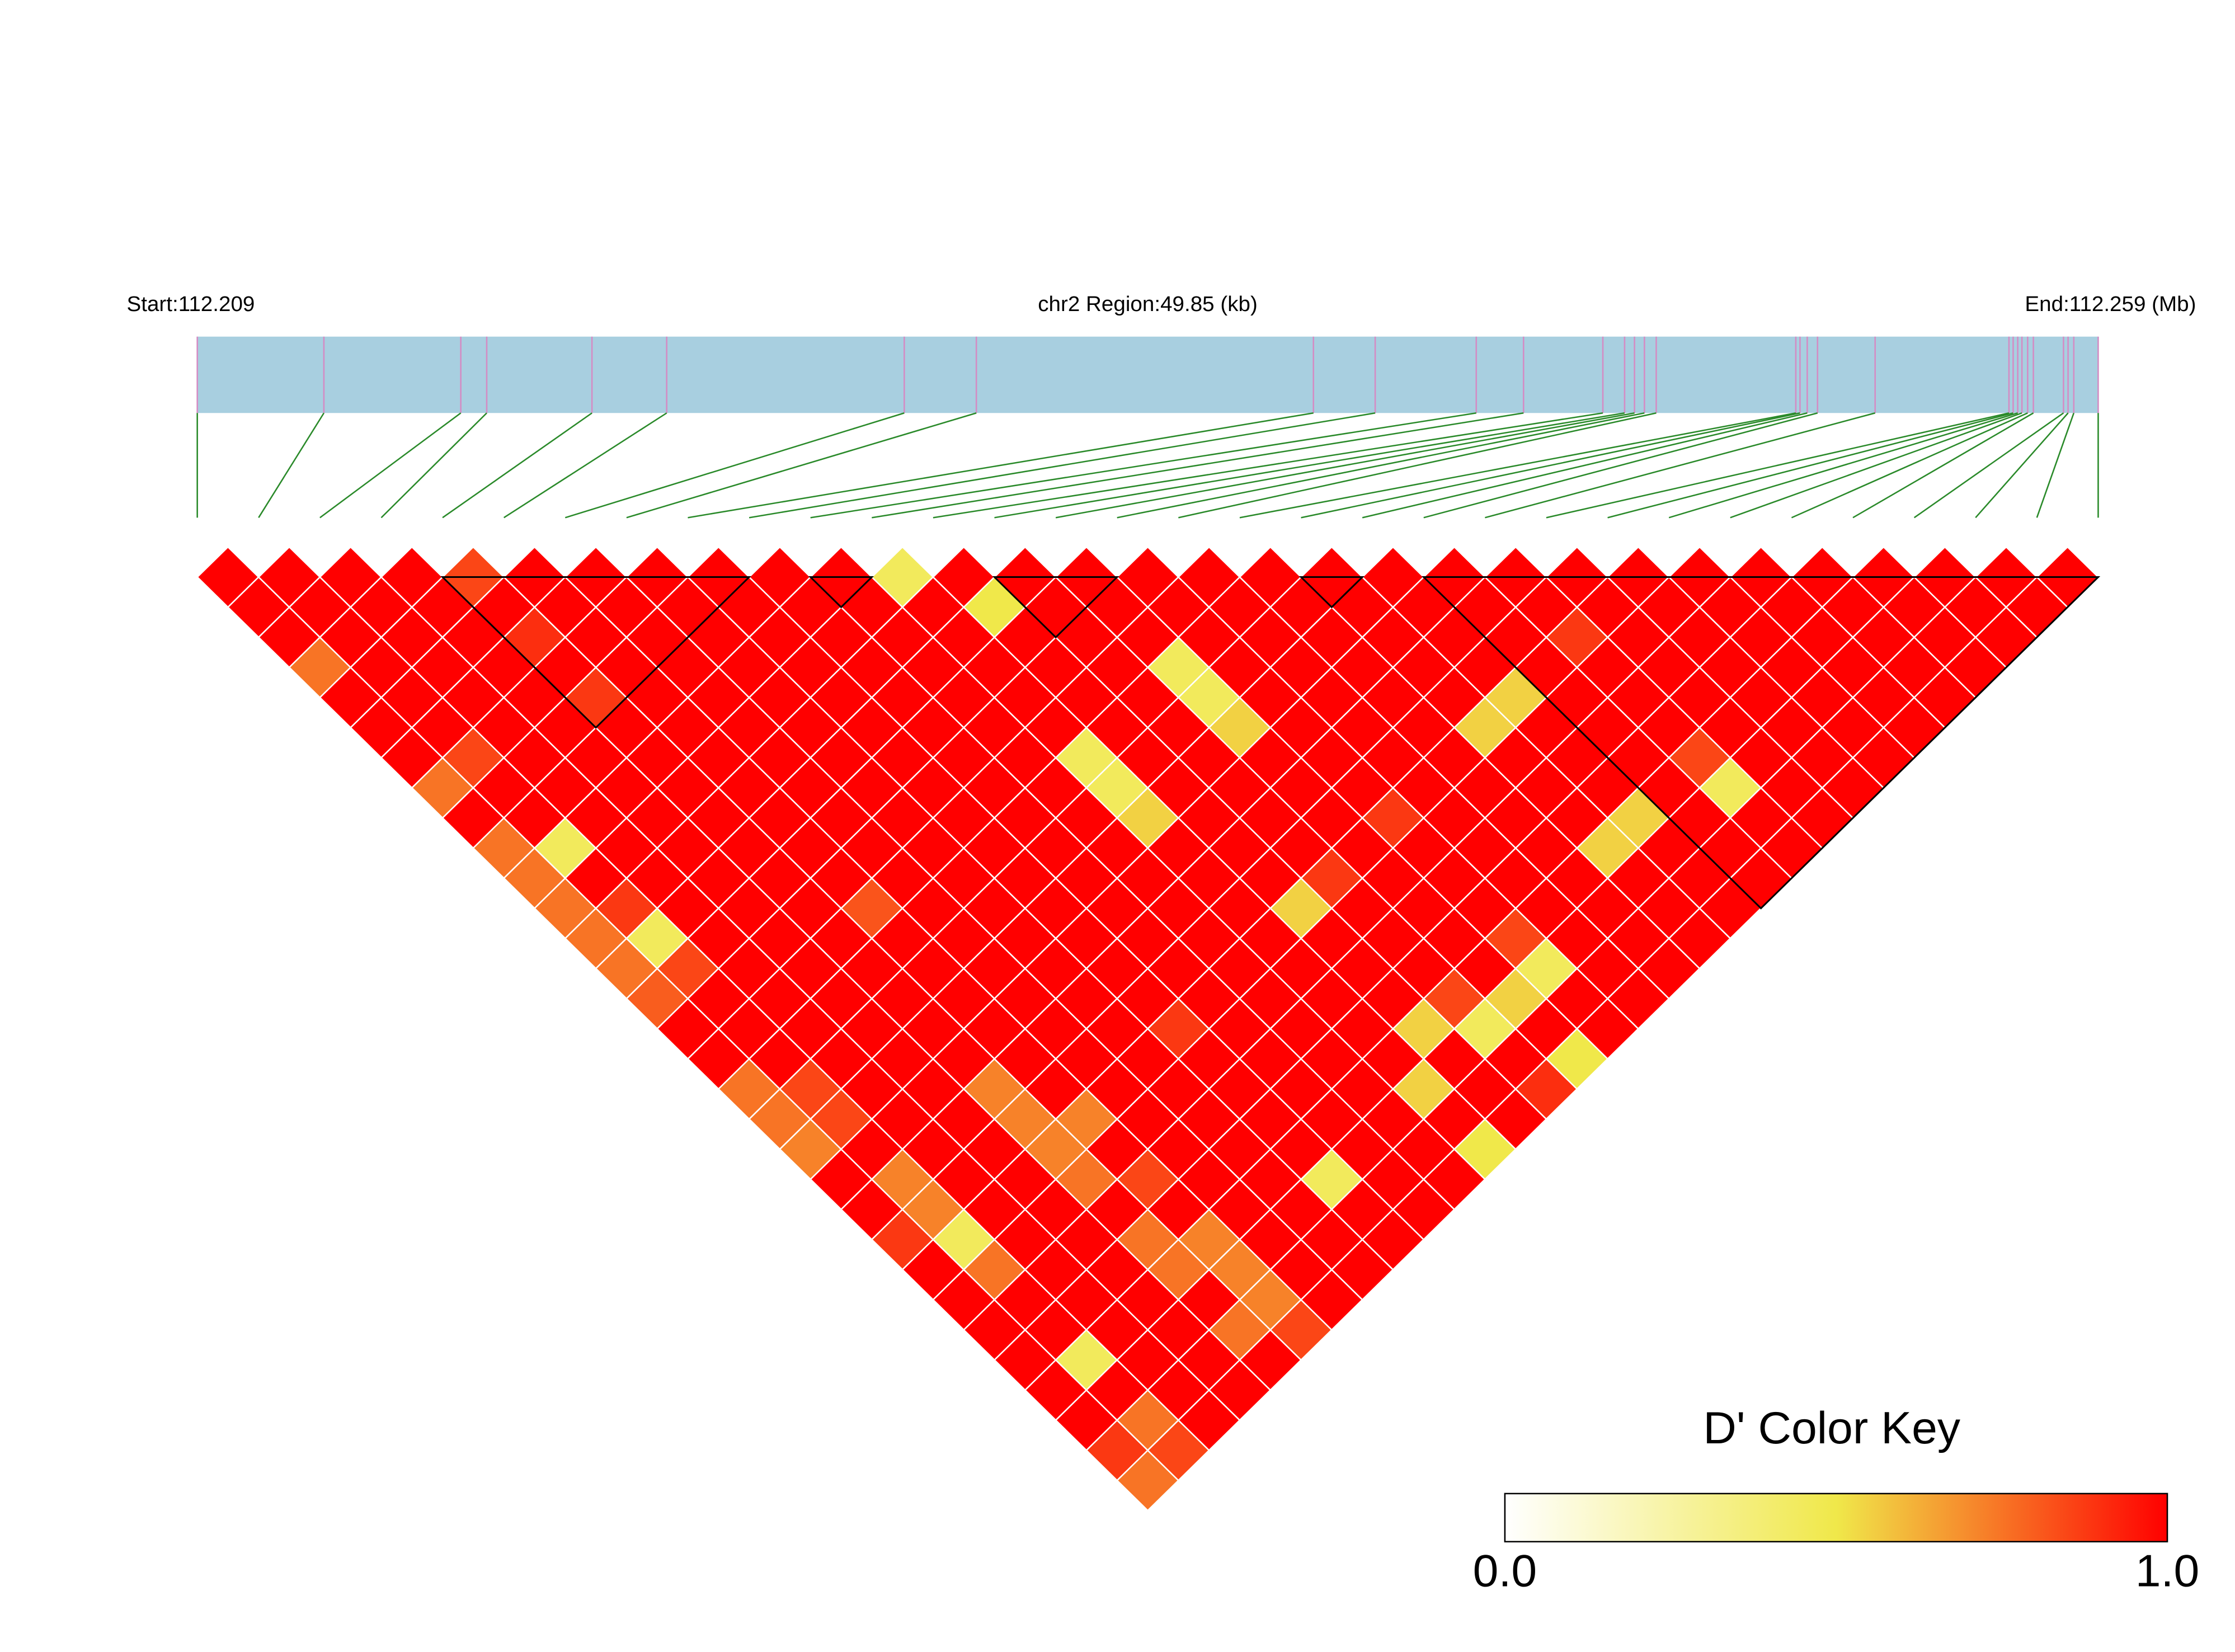 Image resolution: width=2235 pixels, height=1652 pixels. Describe the element at coordinates (1148, 304) in the screenshot. I see `region-label: chr2 Region:49.85 (kb)` at that location.